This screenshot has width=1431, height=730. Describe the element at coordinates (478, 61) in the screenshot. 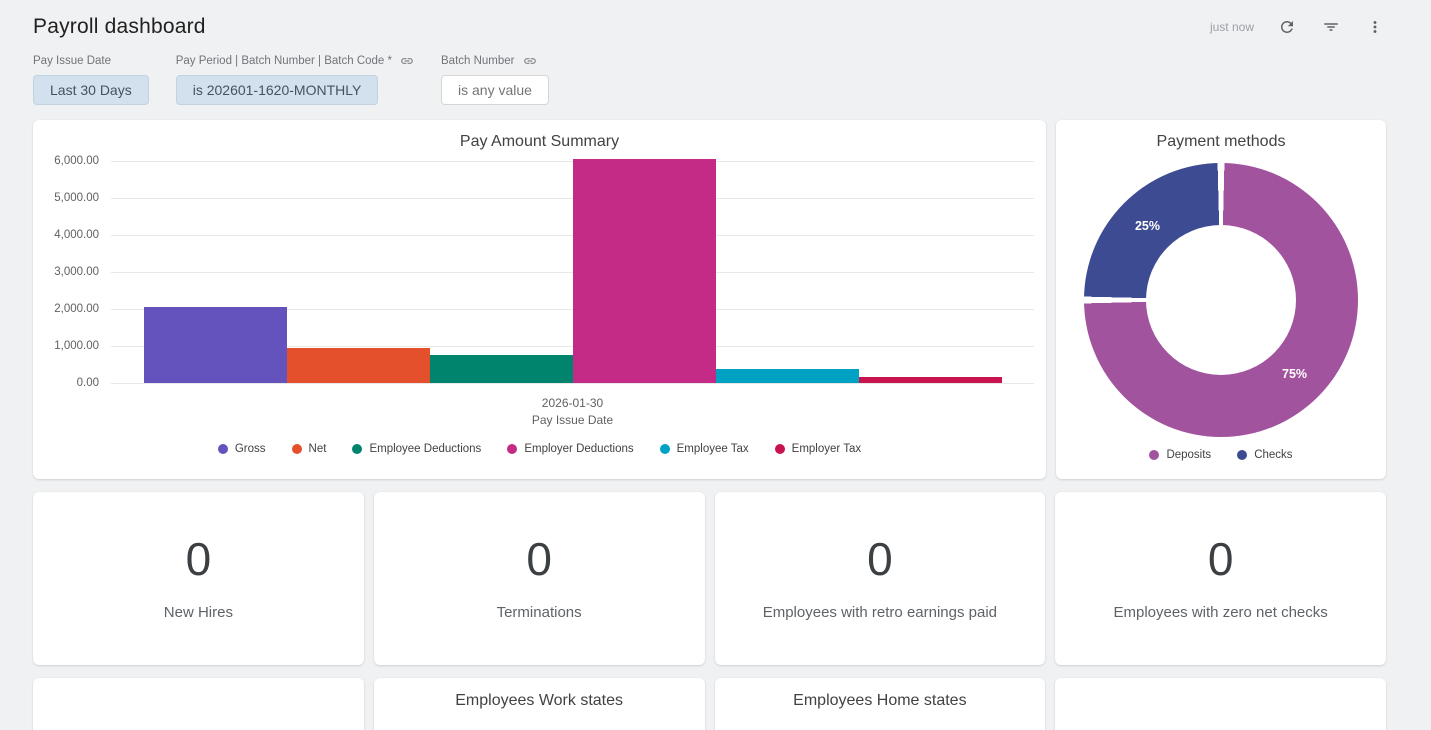

I see `filter-label: Batch Number` at that location.